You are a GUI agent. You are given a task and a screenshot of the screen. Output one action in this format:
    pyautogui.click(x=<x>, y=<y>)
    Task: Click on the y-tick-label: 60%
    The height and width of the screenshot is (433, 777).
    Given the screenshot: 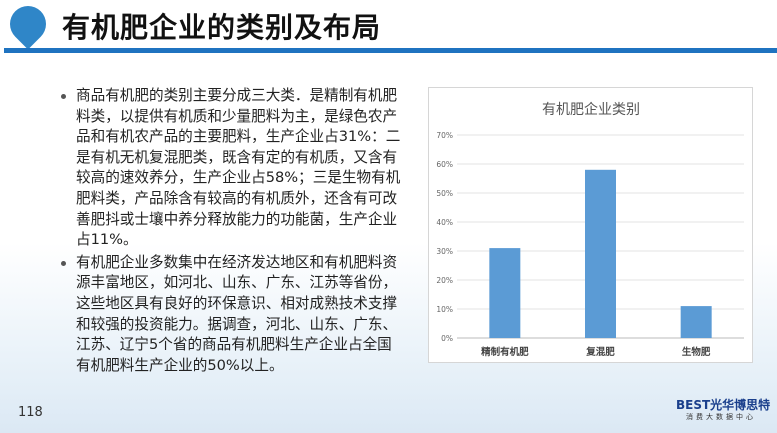 What is the action you would take?
    pyautogui.click(x=444, y=164)
    